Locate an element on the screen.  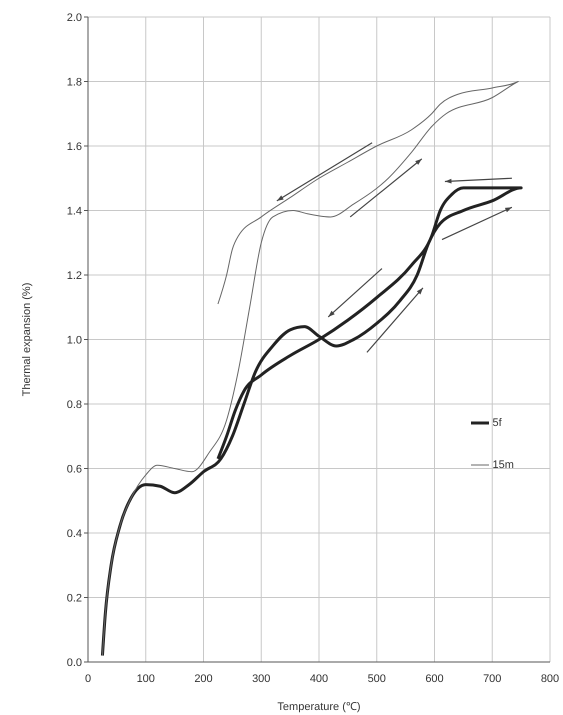
y-tick-label: 0.2 is located at coordinates (74, 598).